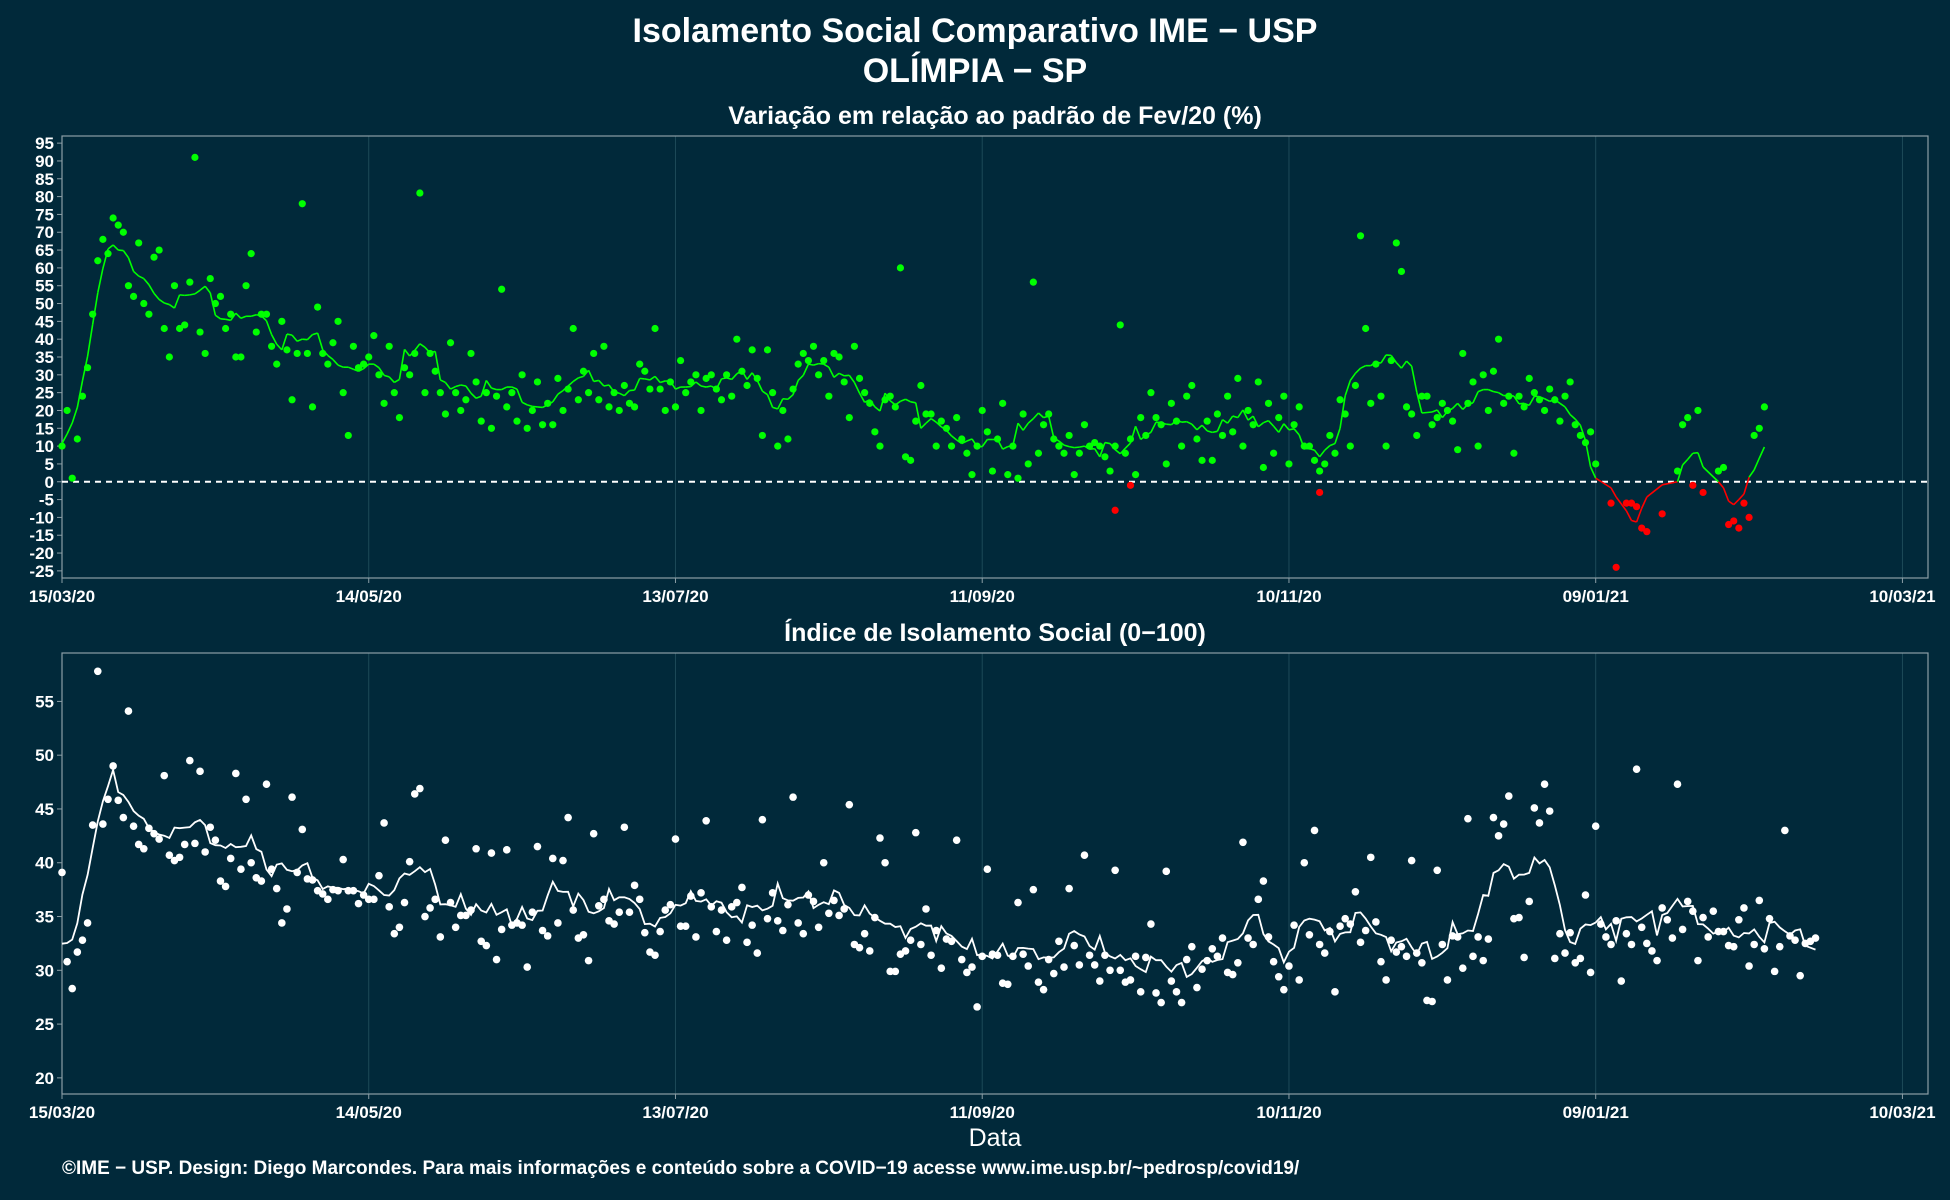  Describe the element at coordinates (44, 917) in the screenshot. I see `y-tick-label: 35` at that location.